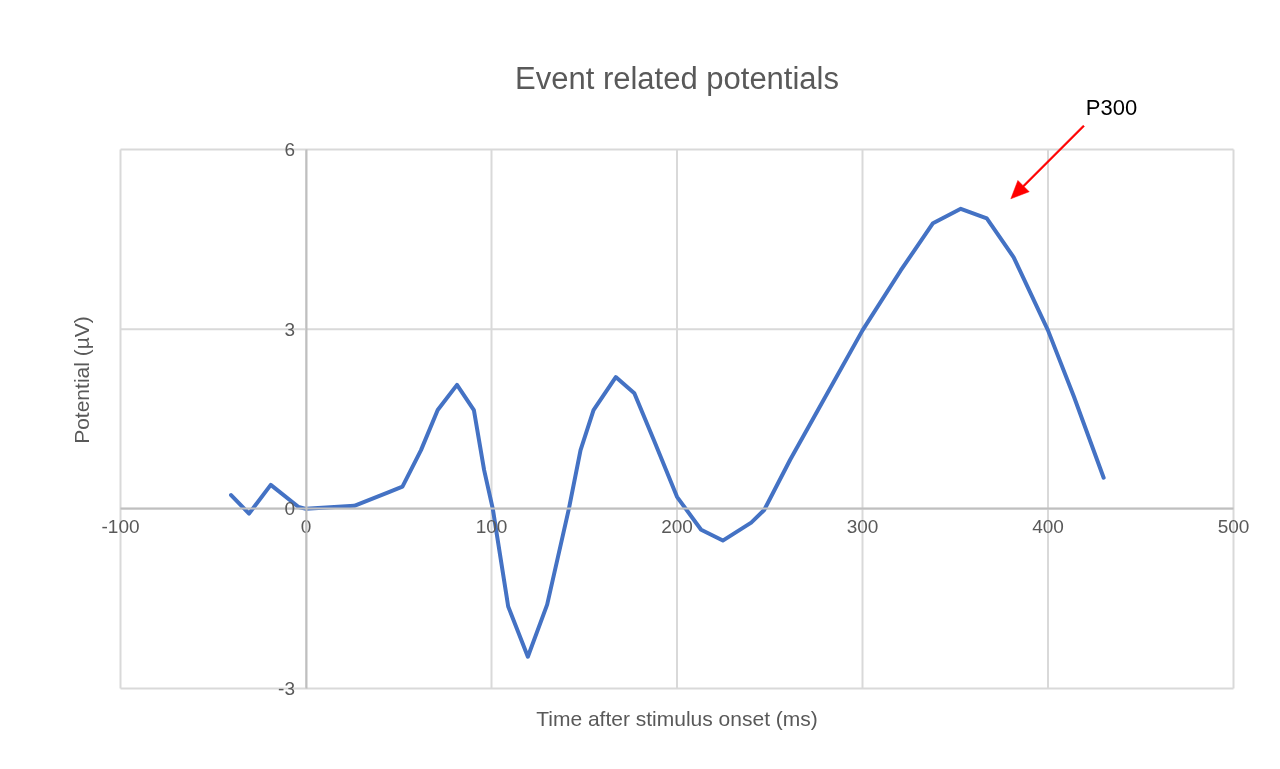 Image resolution: width=1280 pixels, height=769 pixels. What do you see at coordinates (1111, 107) in the screenshot?
I see `text: P300` at bounding box center [1111, 107].